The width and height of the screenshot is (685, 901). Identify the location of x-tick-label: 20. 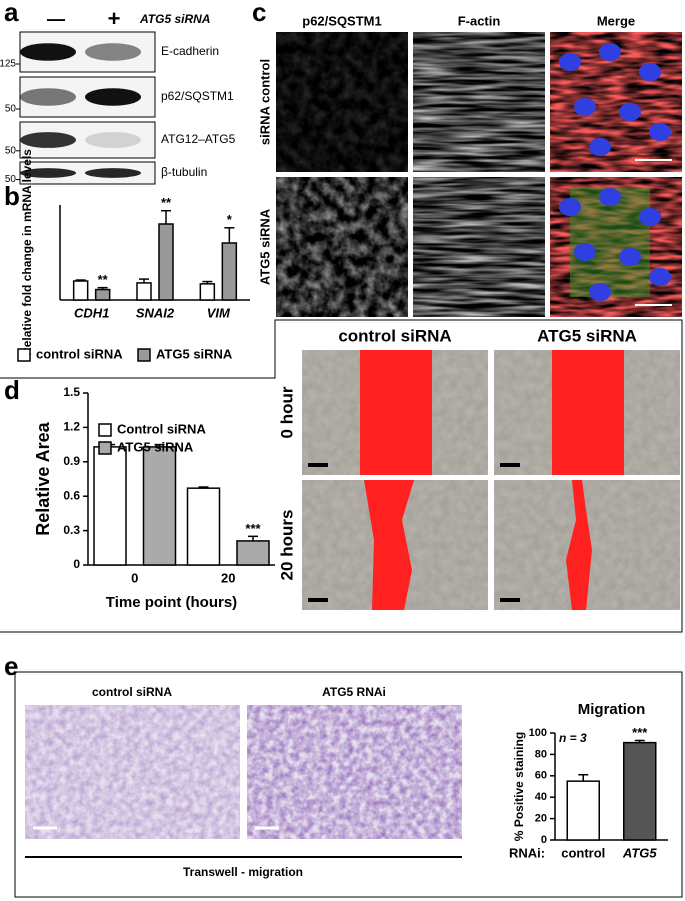
(228, 577).